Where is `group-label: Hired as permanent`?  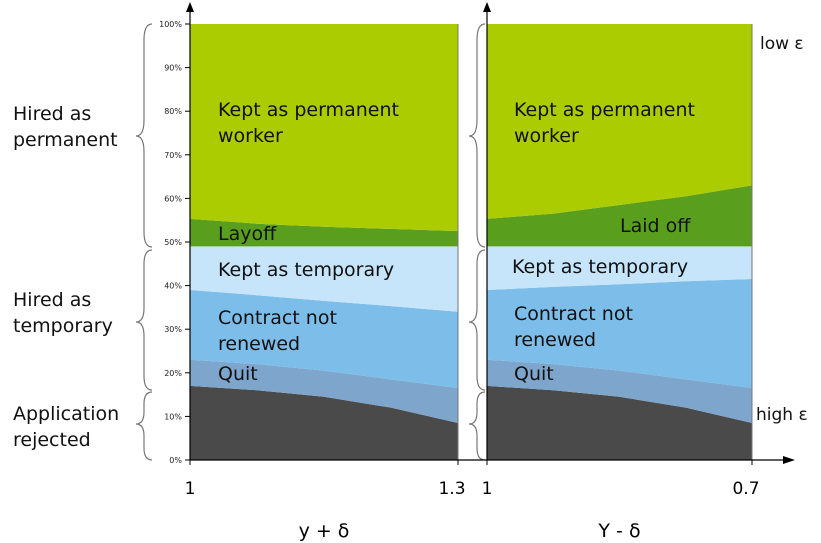
group-label: Hired as permanent is located at coordinates (65, 127).